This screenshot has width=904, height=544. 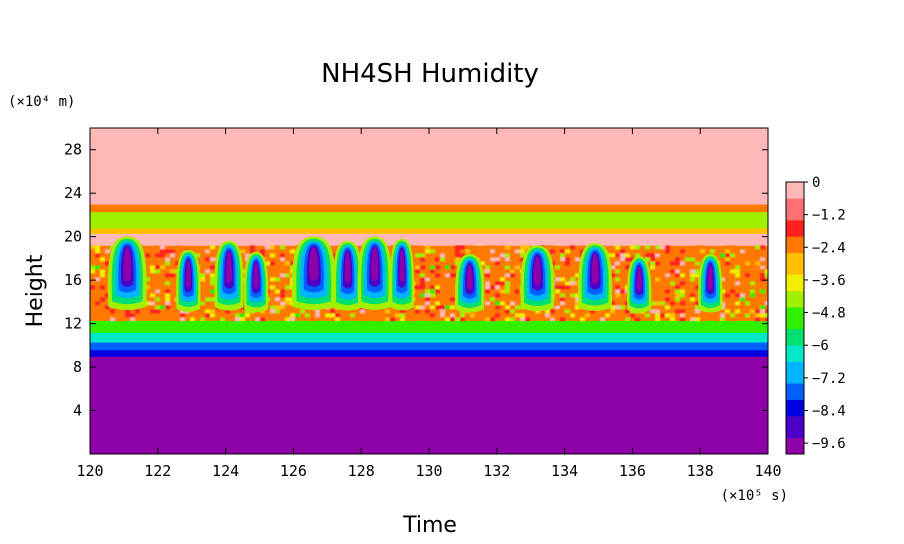 I want to click on colorbar-tick-label: −4.8, so click(x=829, y=314).